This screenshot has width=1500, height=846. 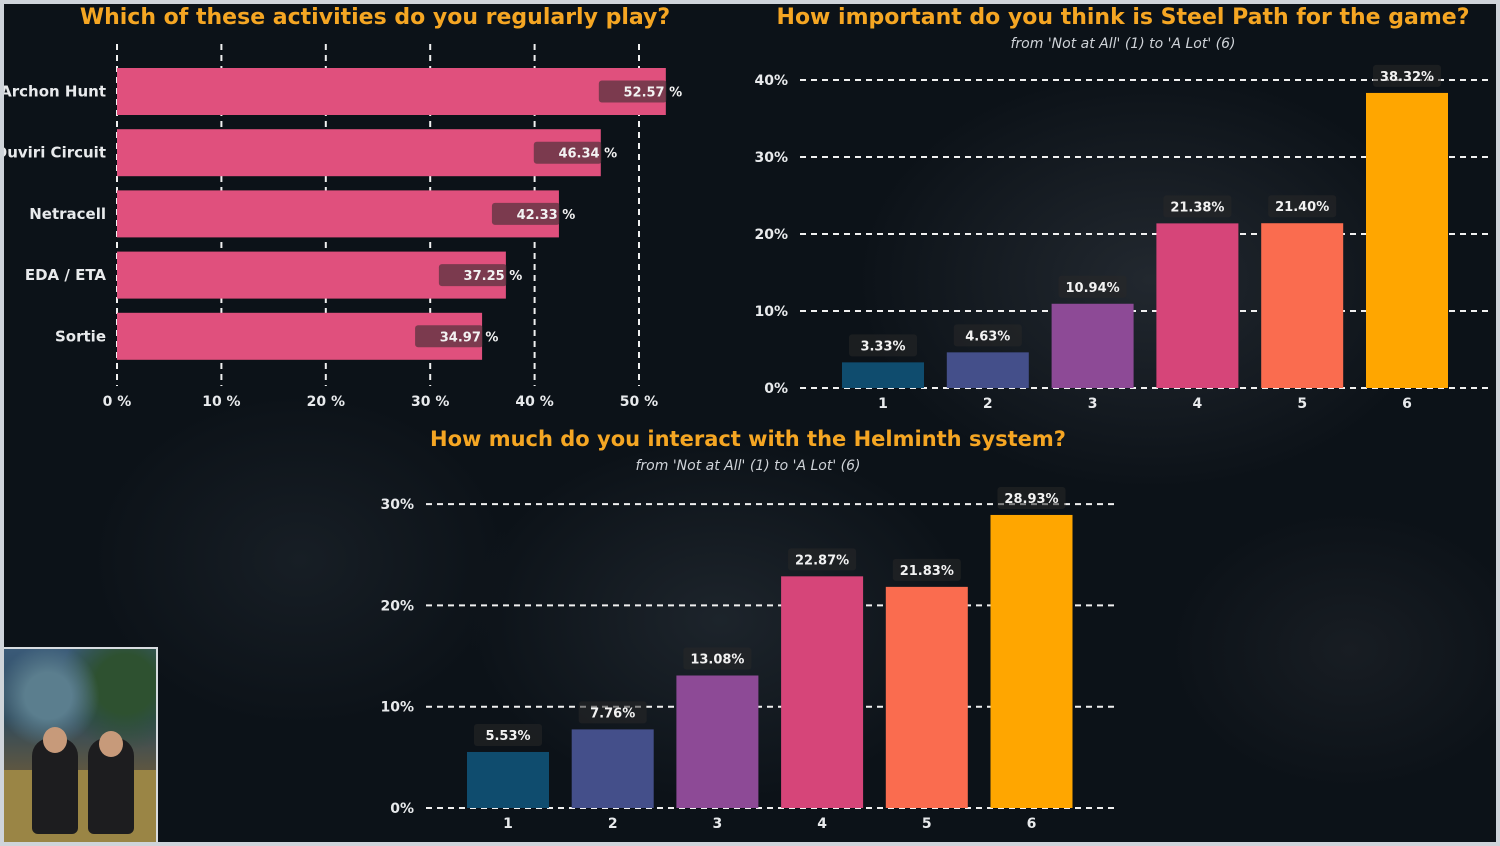 What do you see at coordinates (639, 402) in the screenshot?
I see `x-tick-label: 50 %` at bounding box center [639, 402].